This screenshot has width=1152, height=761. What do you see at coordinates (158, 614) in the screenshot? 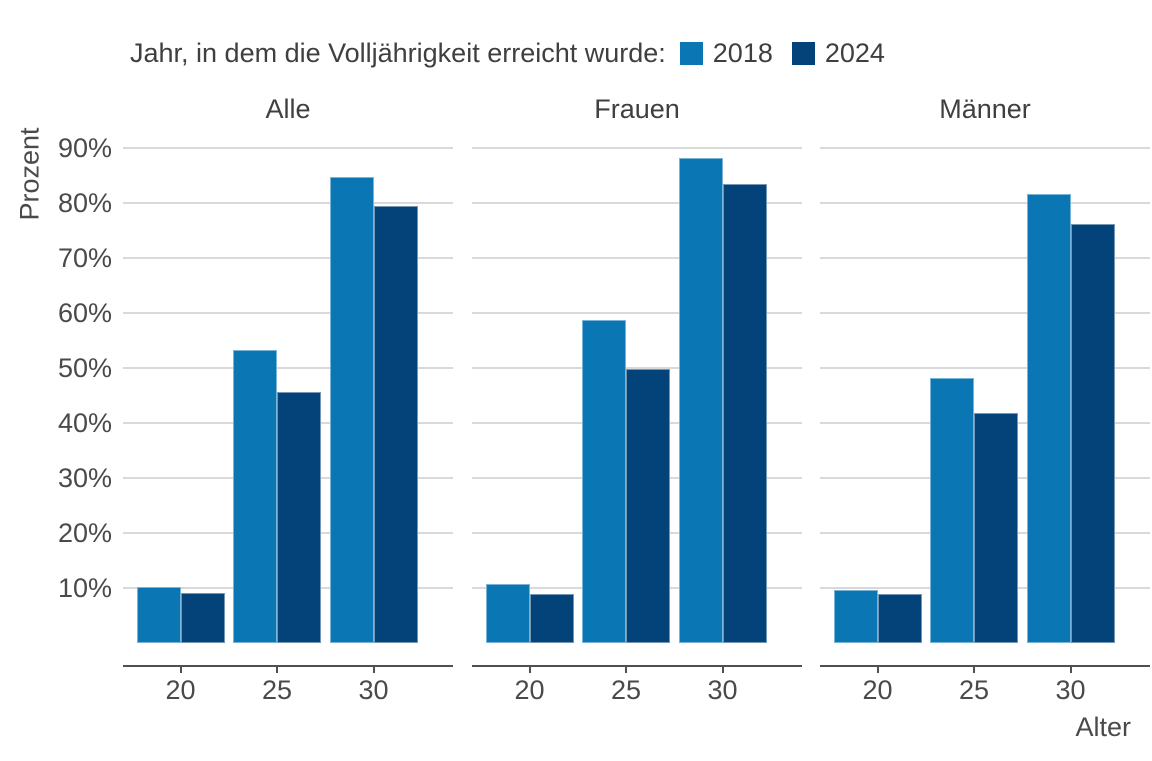
I see `bar-Alle-20-2018` at bounding box center [158, 614].